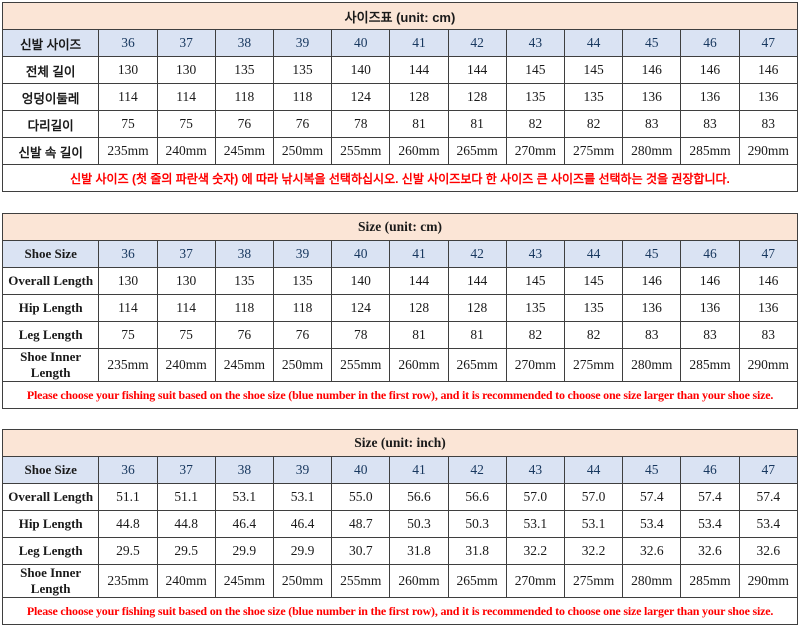 The image size is (800, 625). I want to click on table-title: 사이즈표 (unit: cm), so click(400, 16).